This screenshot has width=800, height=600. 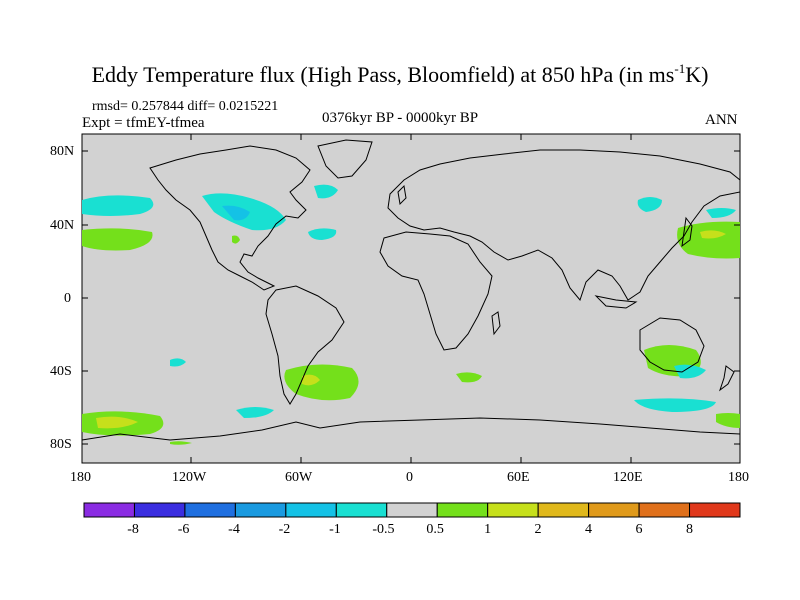 I want to click on colorbar, so click(x=412, y=510).